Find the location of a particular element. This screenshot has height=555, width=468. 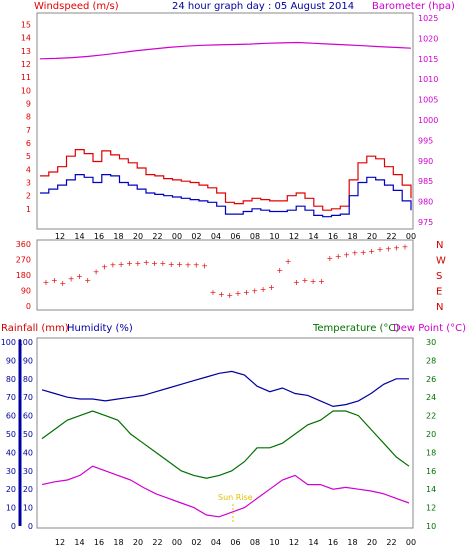

rainfall-tick-label: 50 is located at coordinates (11, 434).